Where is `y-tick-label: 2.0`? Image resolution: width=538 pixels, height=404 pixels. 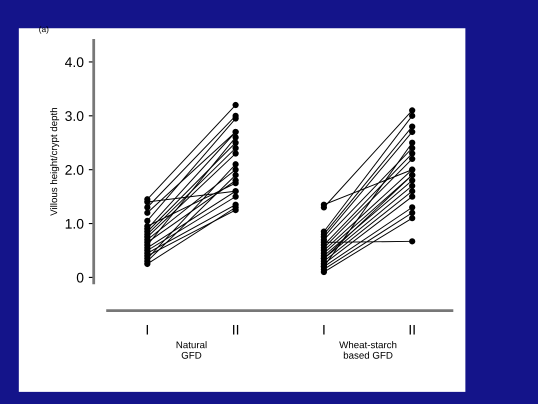
y-tick-label: 2.0 is located at coordinates (74, 170).